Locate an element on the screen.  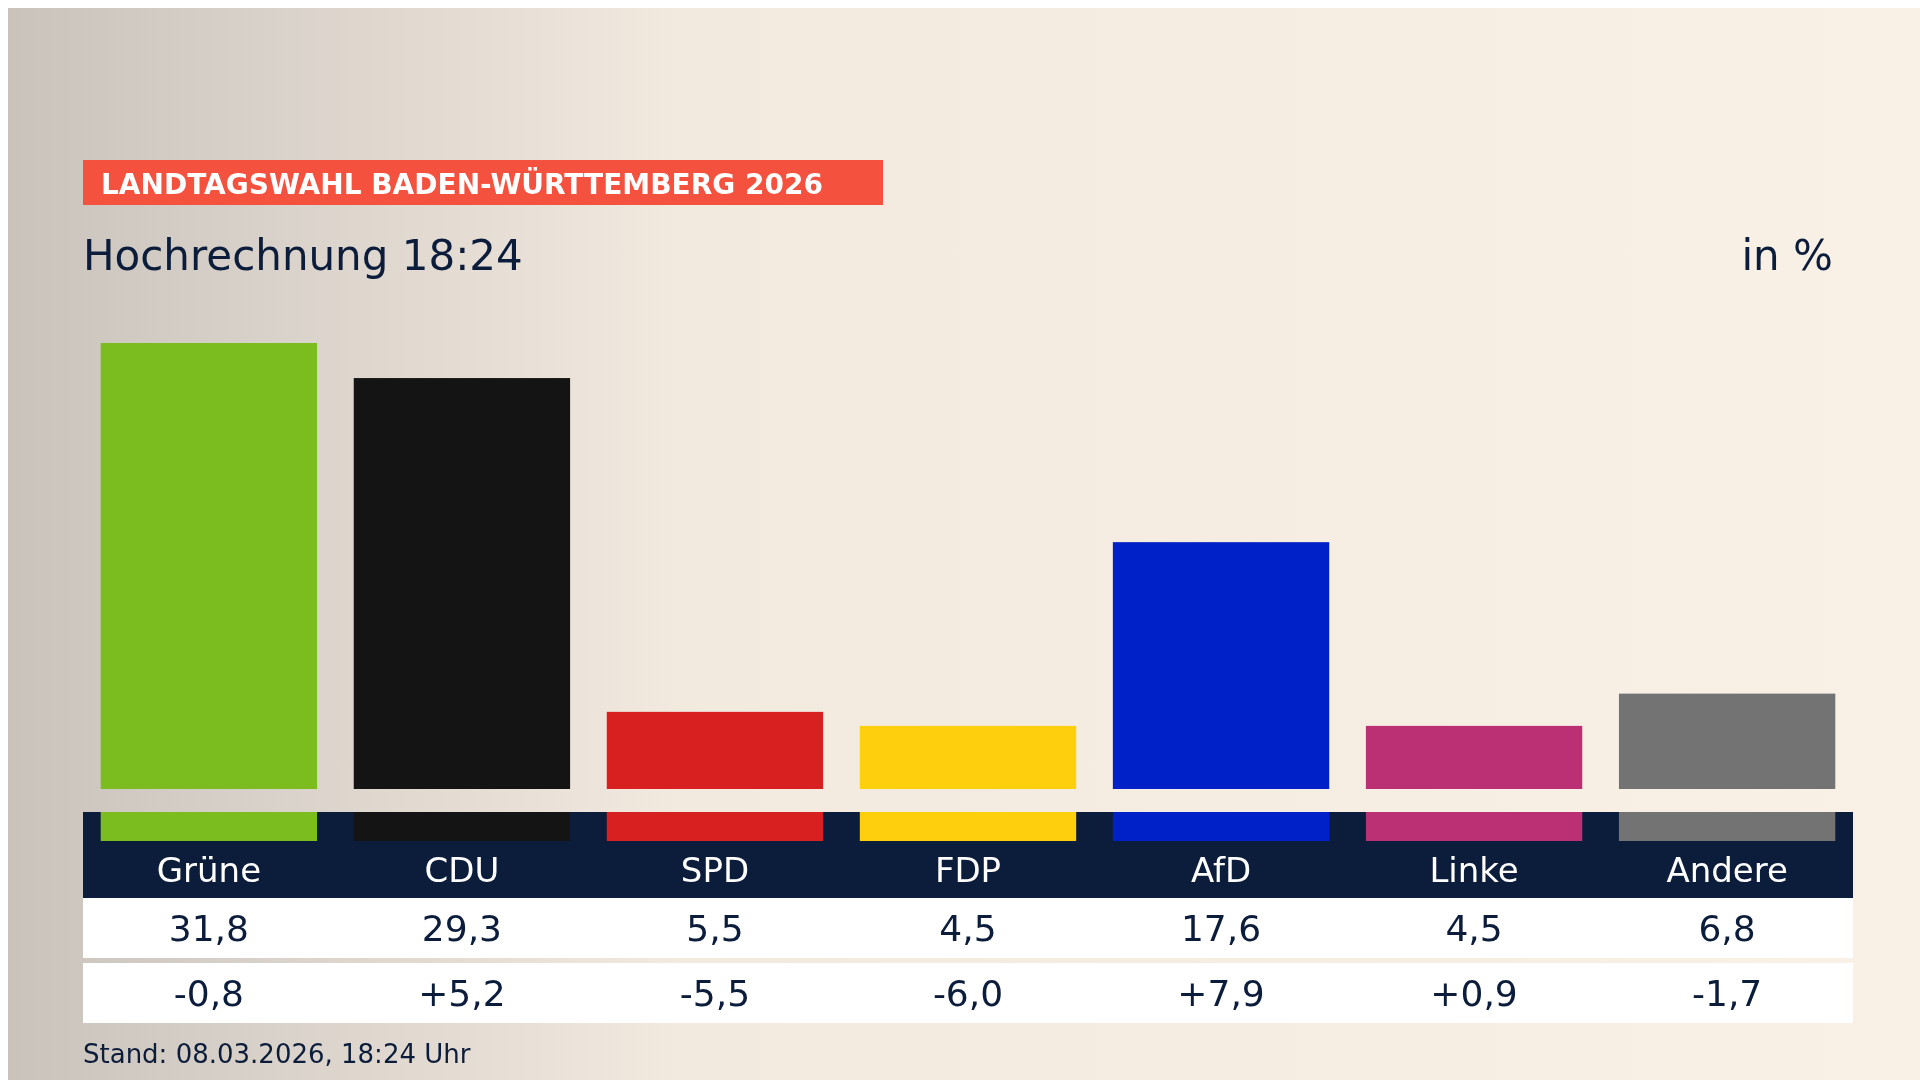
x-tick-label: FDP is located at coordinates (968, 870).